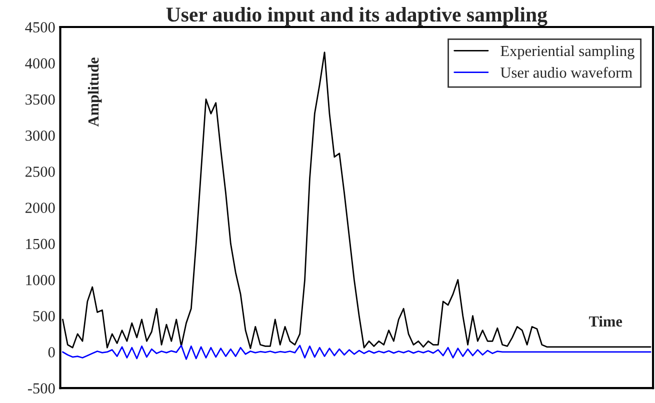  Describe the element at coordinates (357, 352) in the screenshot. I see `line-series` at that location.